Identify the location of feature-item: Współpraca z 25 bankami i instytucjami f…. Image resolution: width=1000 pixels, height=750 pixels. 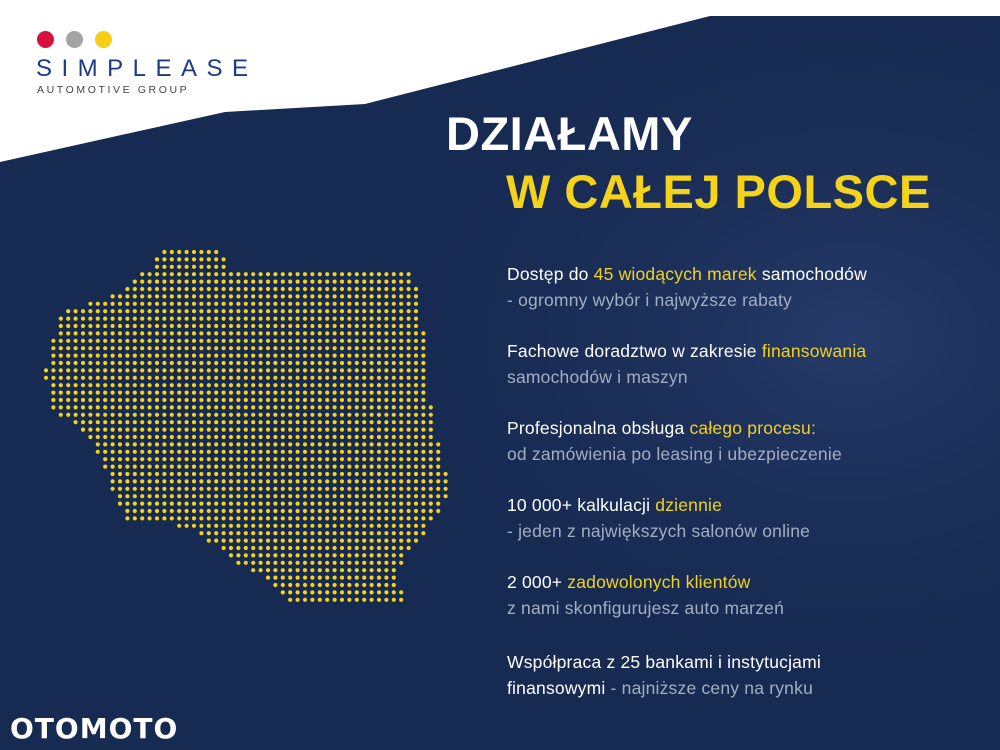
(664, 675).